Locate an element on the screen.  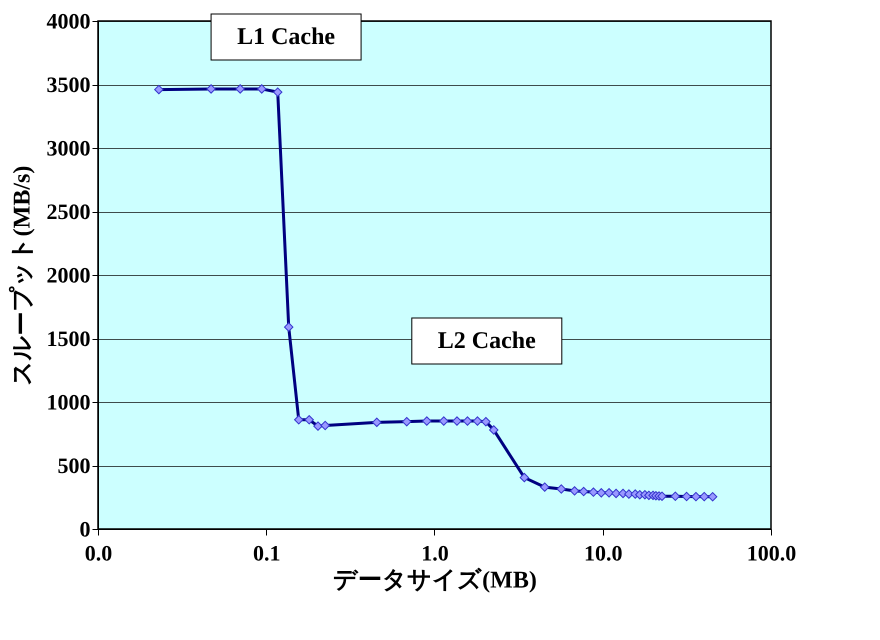
y-tick-label: 0 is located at coordinates (85, 529).